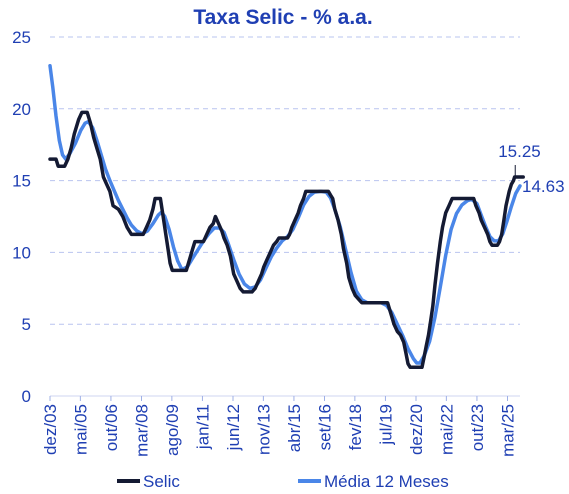 The image size is (569, 494). What do you see at coordinates (355, 427) in the screenshot?
I see `x-tick-label: fev/18` at bounding box center [355, 427].